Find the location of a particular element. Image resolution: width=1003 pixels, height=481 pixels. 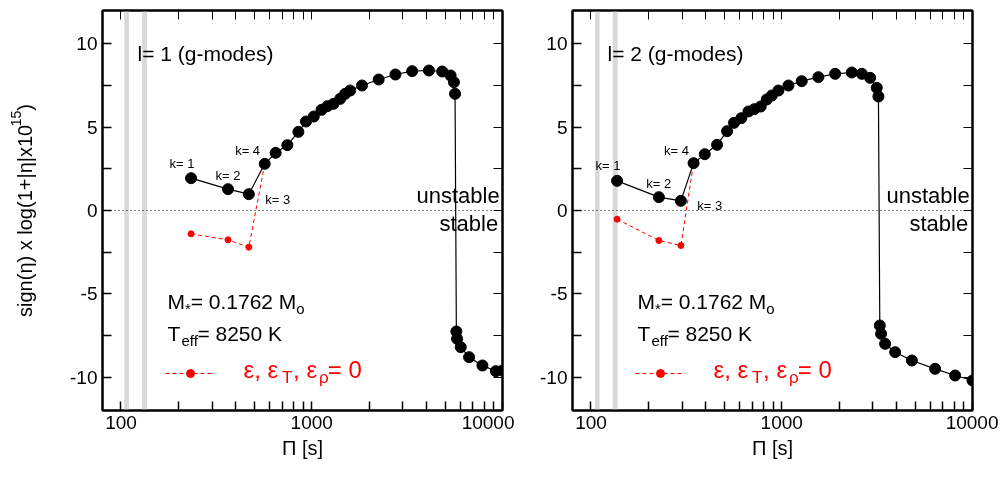

text: l= 1 (g-modes) is located at coordinates (205, 53).